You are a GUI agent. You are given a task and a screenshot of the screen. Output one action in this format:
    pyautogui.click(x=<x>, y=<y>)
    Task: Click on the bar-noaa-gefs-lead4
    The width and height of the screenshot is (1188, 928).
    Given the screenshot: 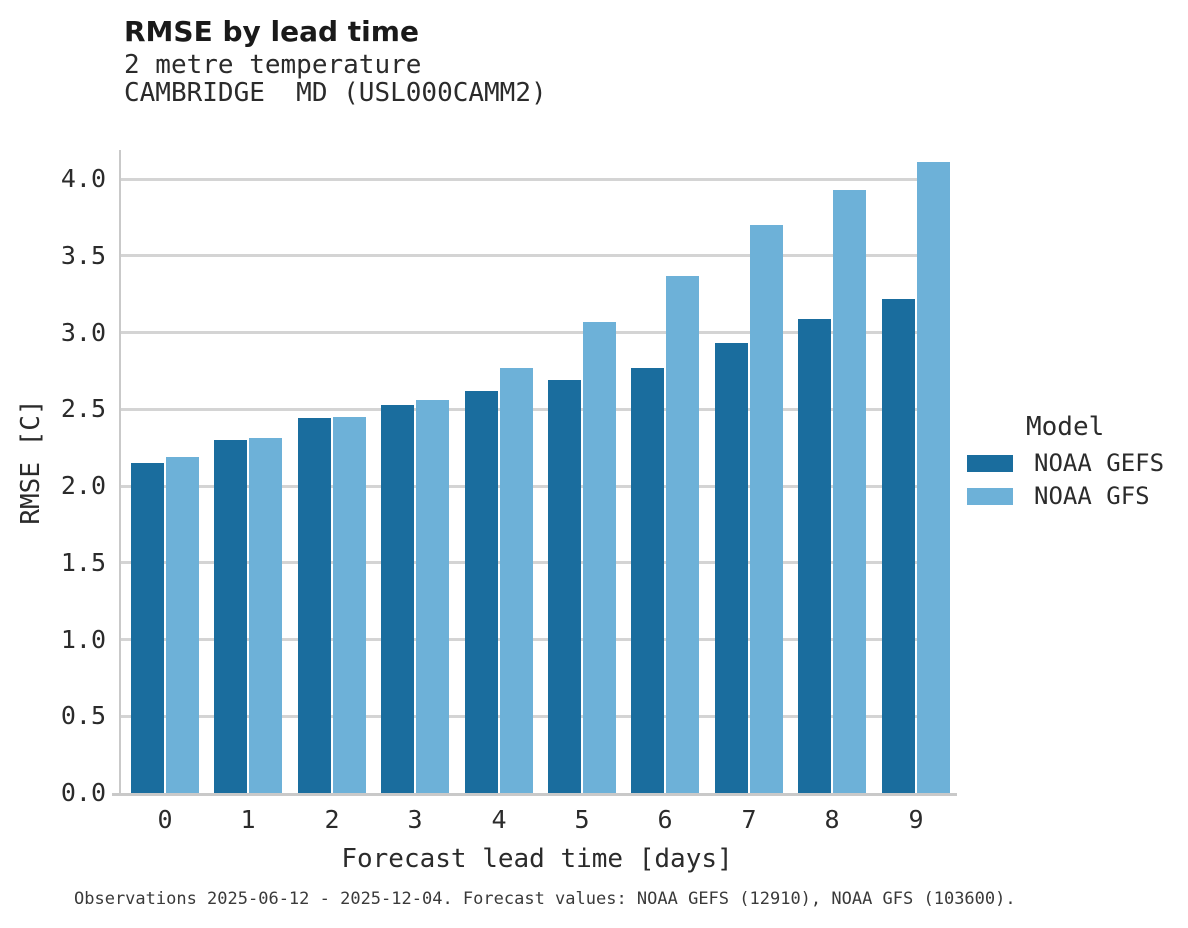 What is the action you would take?
    pyautogui.click(x=481, y=592)
    